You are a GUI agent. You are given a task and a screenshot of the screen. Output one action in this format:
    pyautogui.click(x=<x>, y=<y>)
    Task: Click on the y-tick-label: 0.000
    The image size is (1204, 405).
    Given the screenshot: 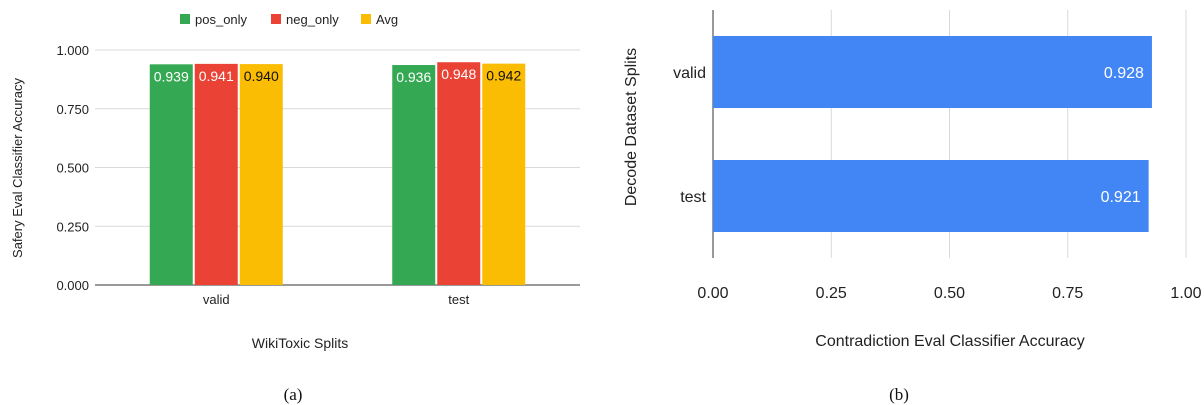 What is the action you would take?
    pyautogui.click(x=72, y=285)
    